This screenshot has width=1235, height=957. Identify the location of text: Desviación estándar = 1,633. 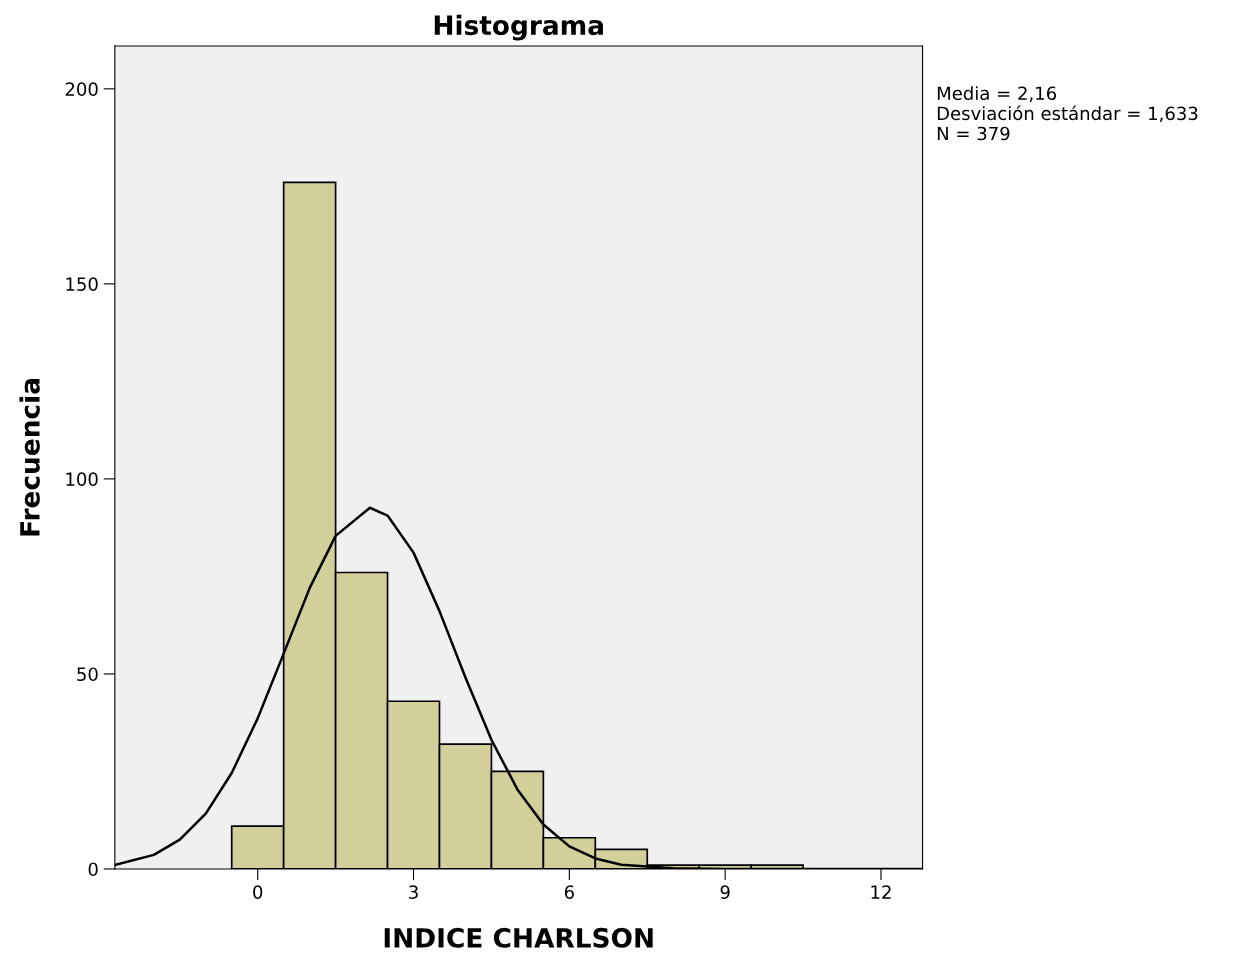
(1067, 114).